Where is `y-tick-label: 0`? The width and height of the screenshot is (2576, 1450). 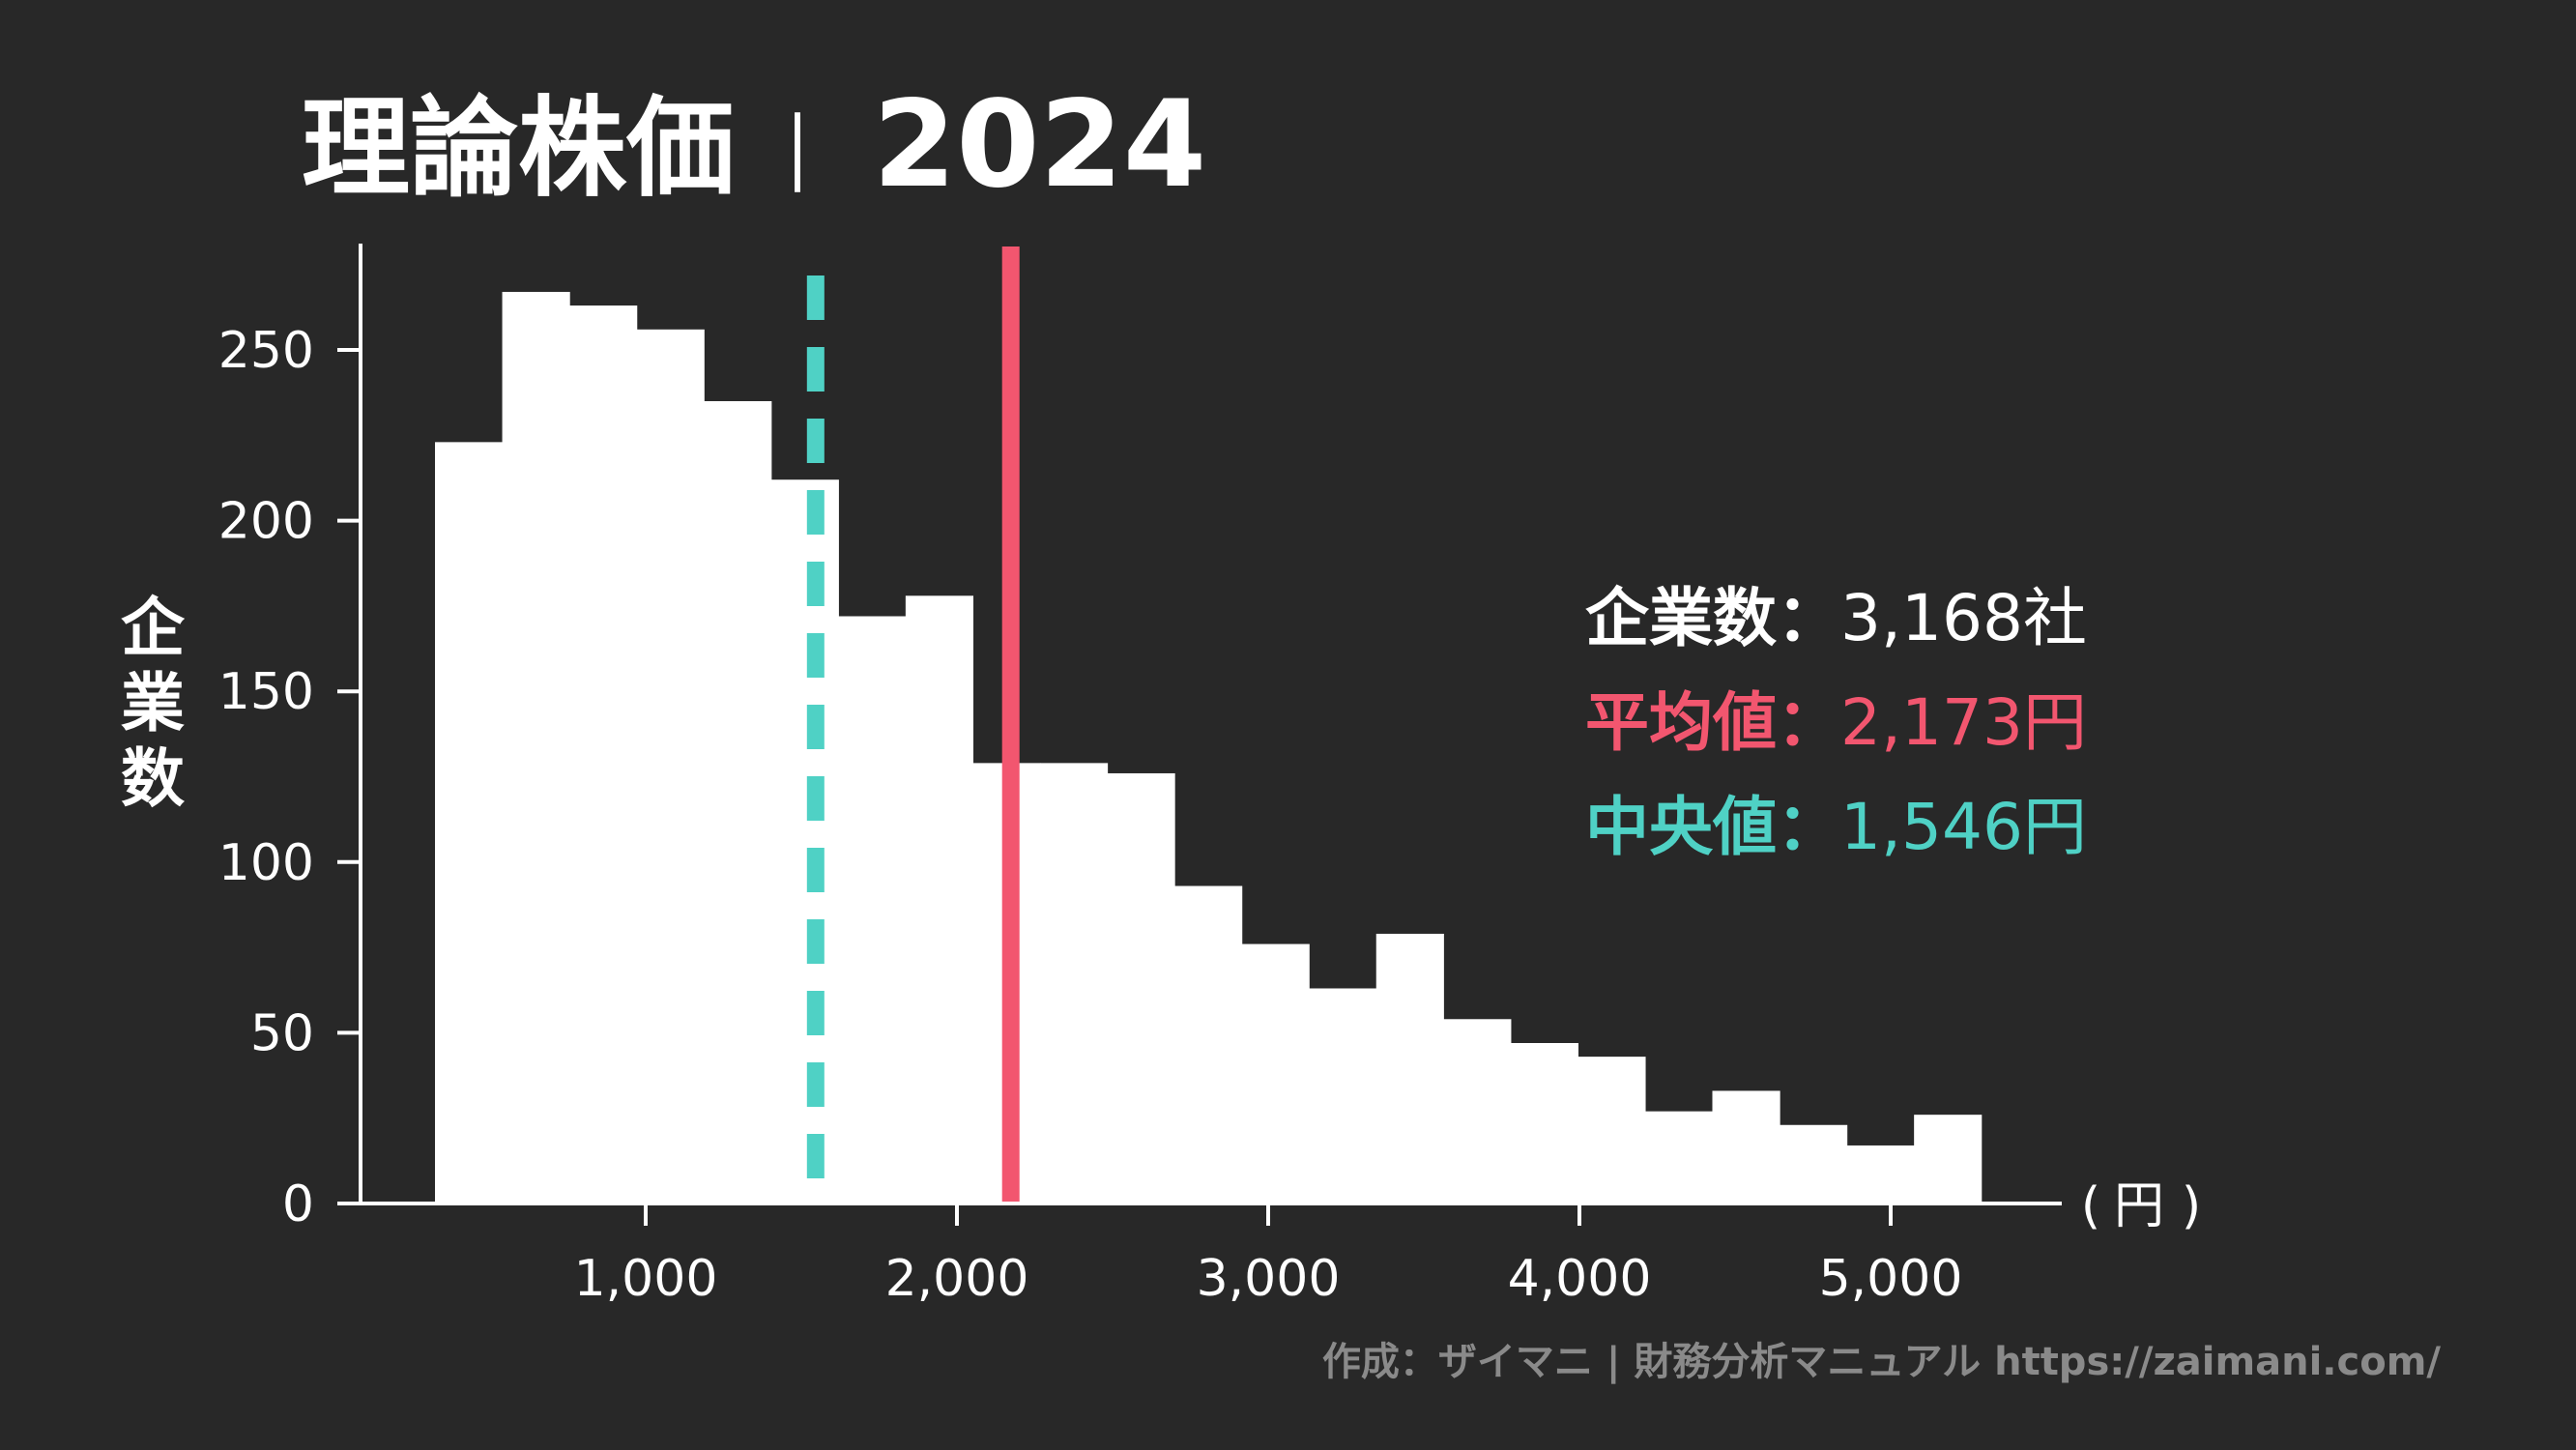 y-tick-label: 0 is located at coordinates (298, 1204).